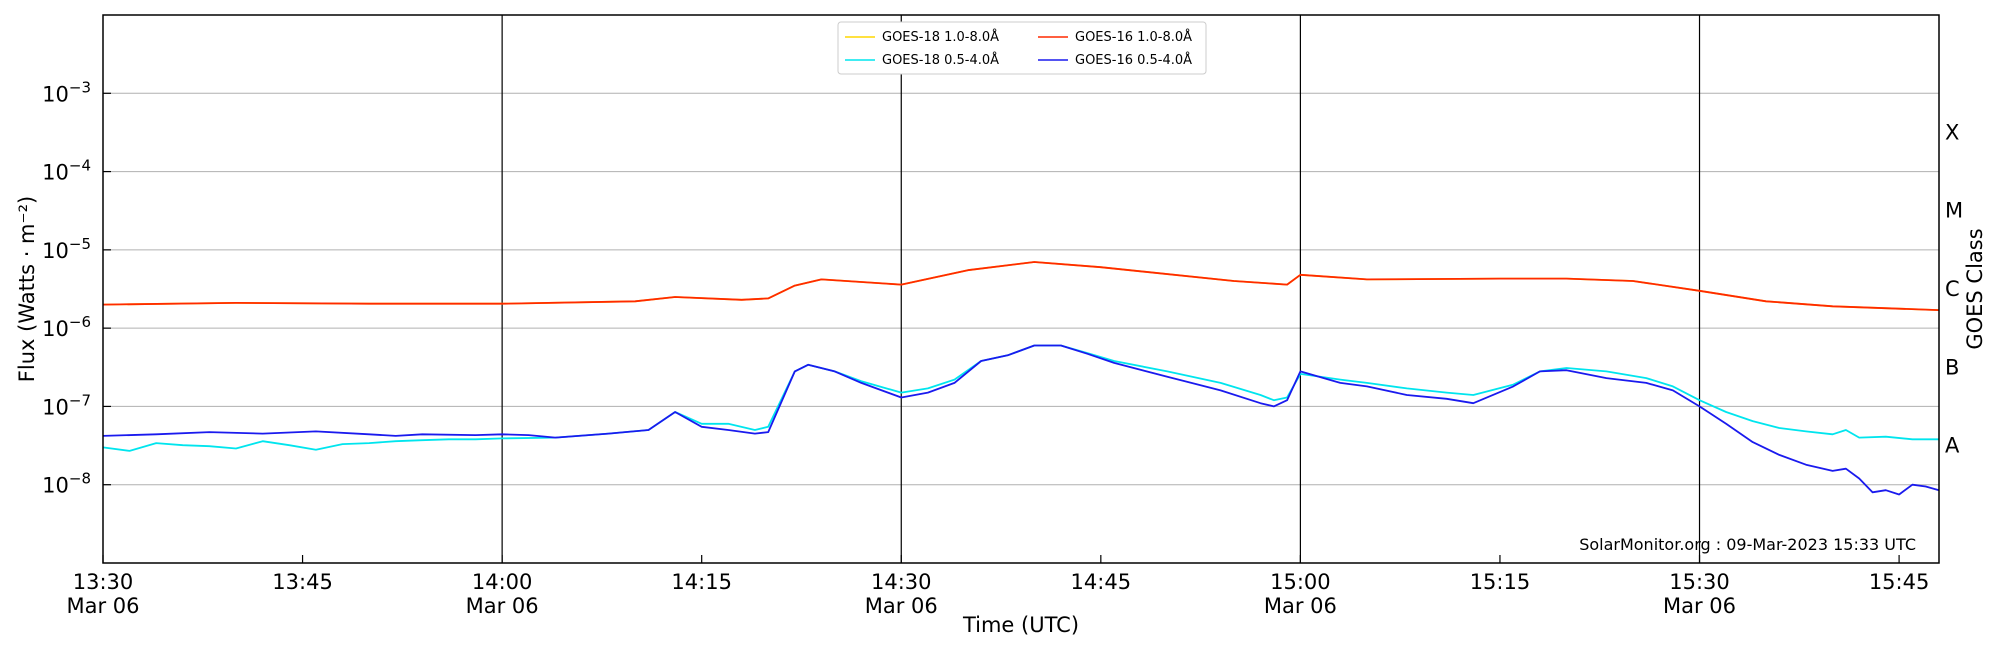 The height and width of the screenshot is (650, 2000). I want to click on x-tick-label: 15:30, so click(1699, 582).